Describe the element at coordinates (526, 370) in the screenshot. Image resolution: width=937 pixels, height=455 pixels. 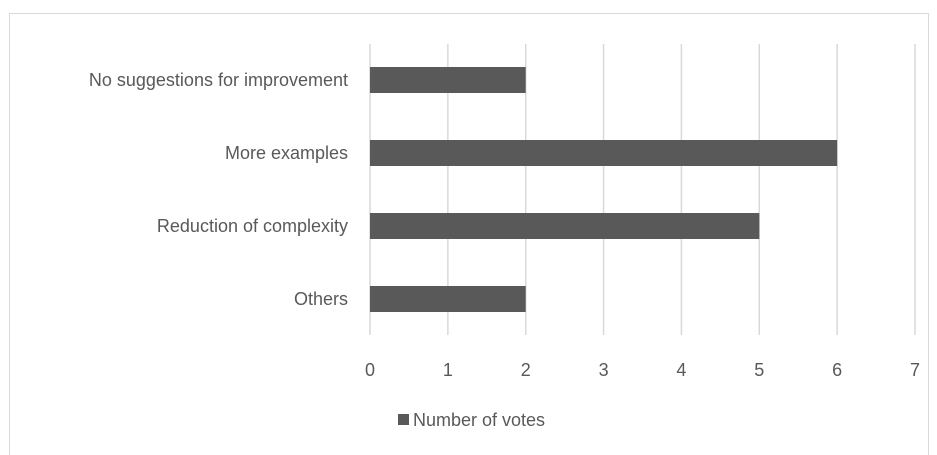
I see `x-tick-label-2: 2` at that location.